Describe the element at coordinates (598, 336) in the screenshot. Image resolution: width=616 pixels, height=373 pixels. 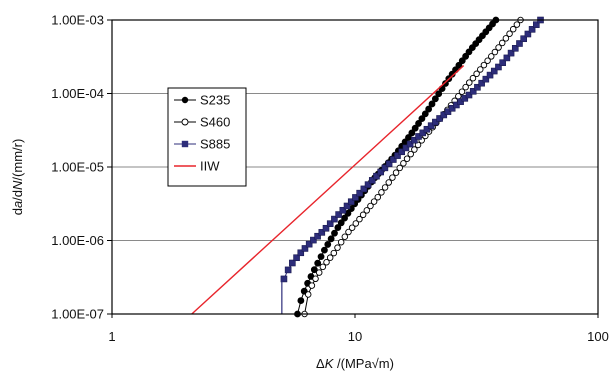
I see `x-tick-label: 100` at that location.